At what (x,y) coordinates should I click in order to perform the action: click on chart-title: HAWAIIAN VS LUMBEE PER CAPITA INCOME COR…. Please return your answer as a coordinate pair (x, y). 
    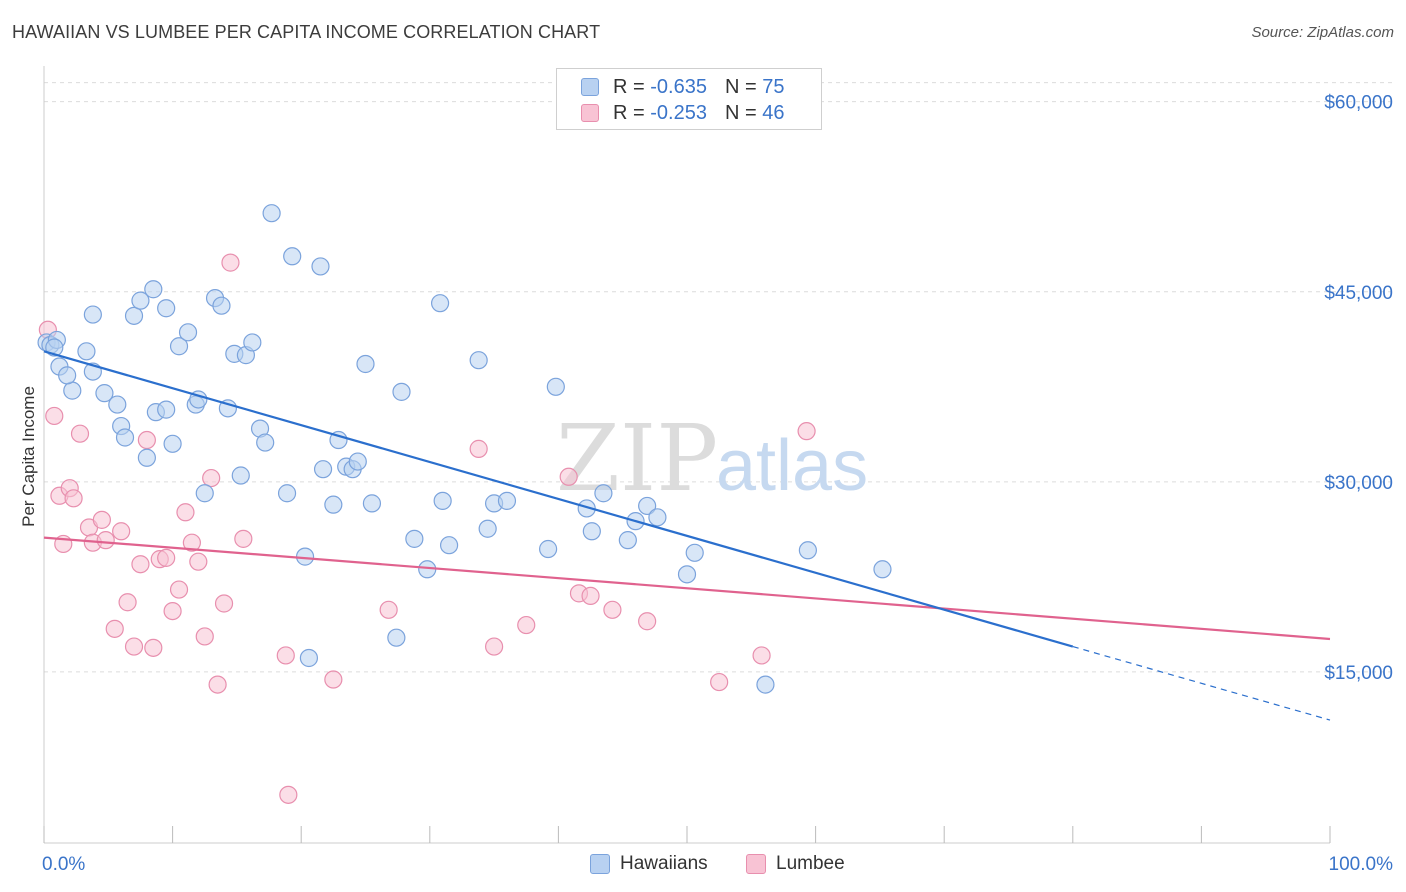
    Looking at the image, I should click on (306, 32).